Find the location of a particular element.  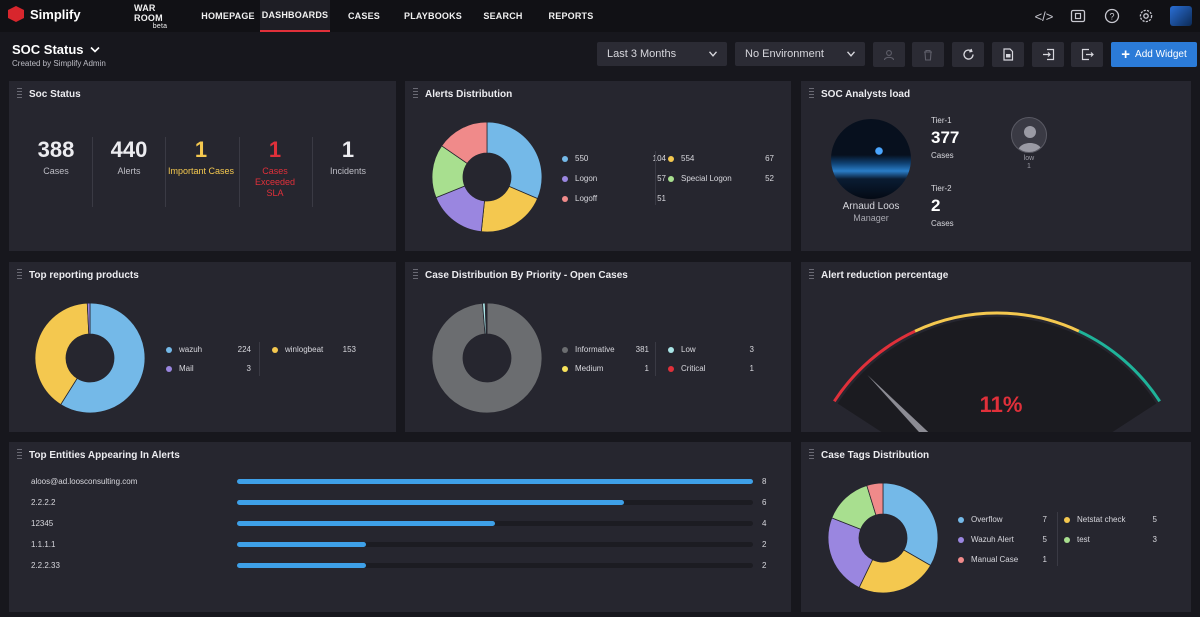

legend-item: Low 3 is located at coordinates (711, 349).